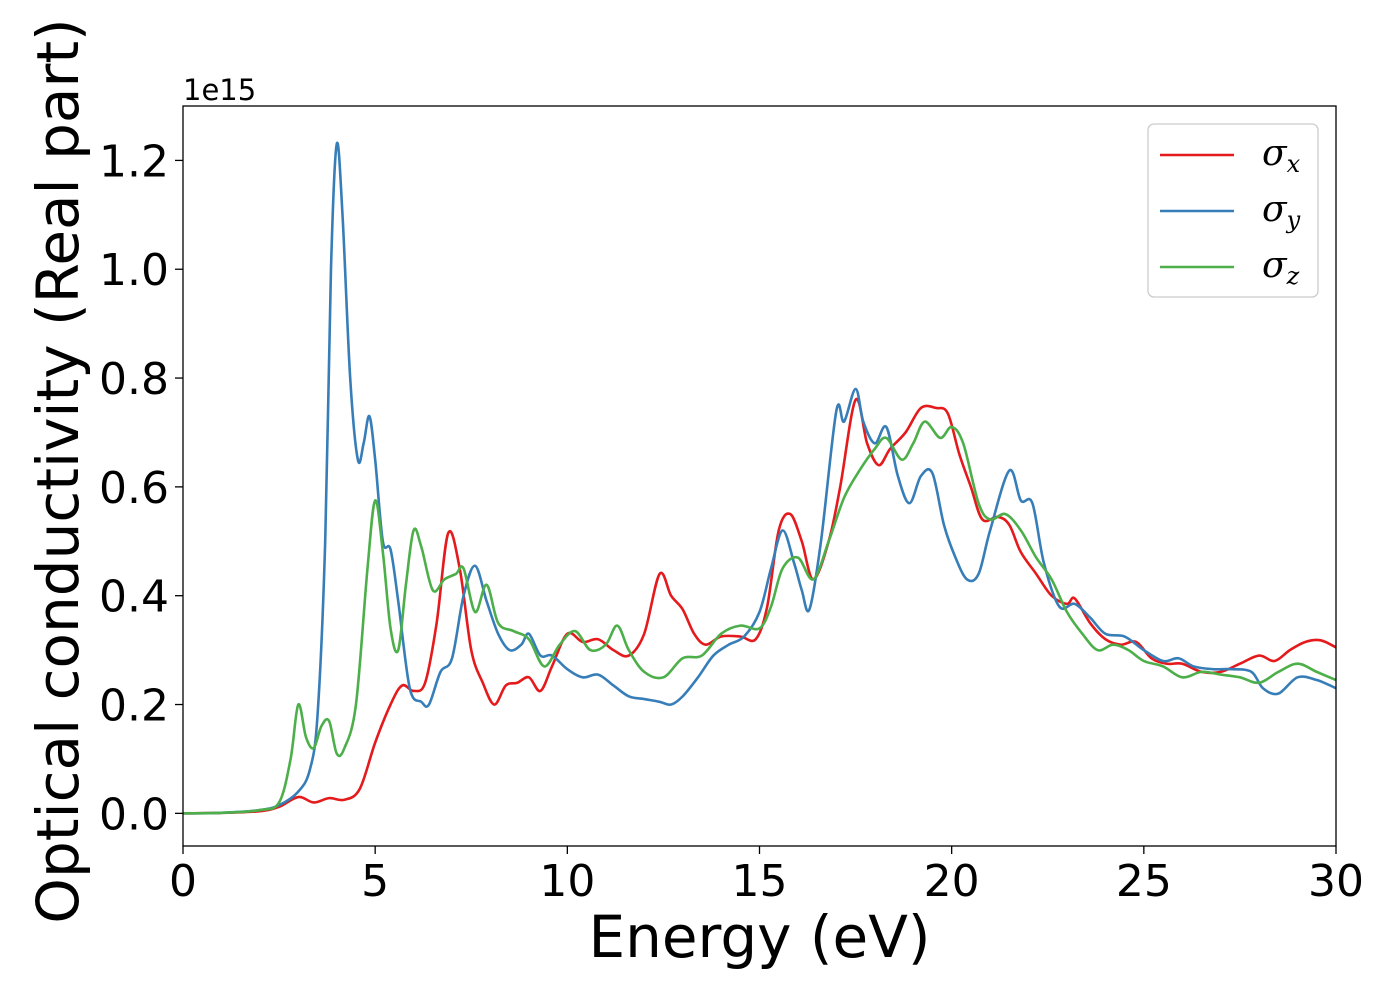 The image size is (1400, 1000). I want to click on x-tick-label: 30, so click(1336, 881).